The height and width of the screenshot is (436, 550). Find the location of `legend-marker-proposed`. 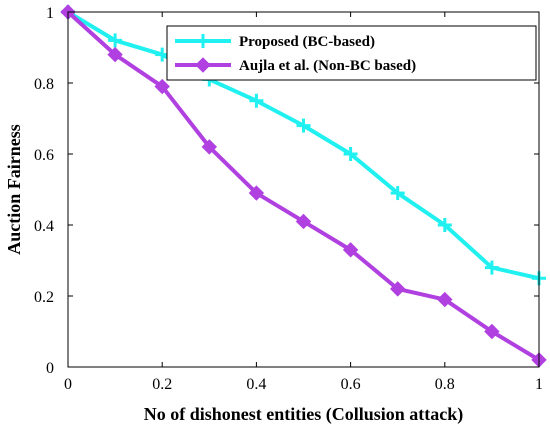

legend-marker-proposed is located at coordinates (203, 41).